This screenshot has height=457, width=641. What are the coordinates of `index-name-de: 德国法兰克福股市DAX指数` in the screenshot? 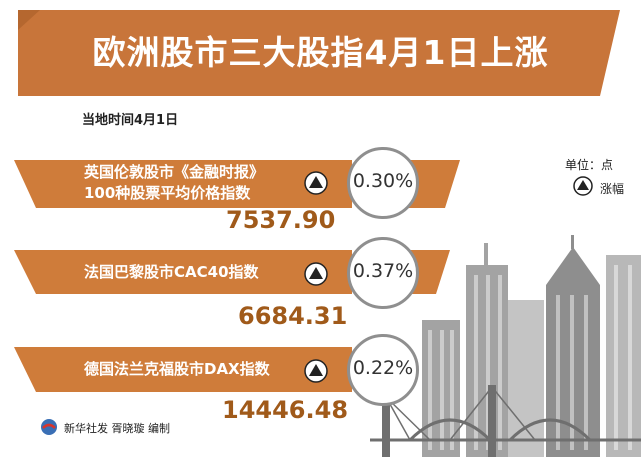 It's located at (177, 369).